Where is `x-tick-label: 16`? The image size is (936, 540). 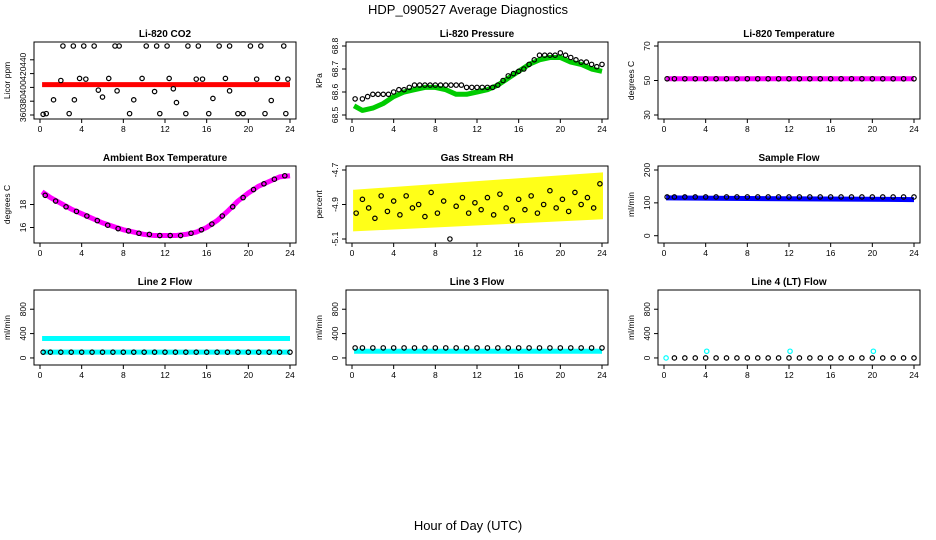 x-tick-label: 16 is located at coordinates (519, 129).